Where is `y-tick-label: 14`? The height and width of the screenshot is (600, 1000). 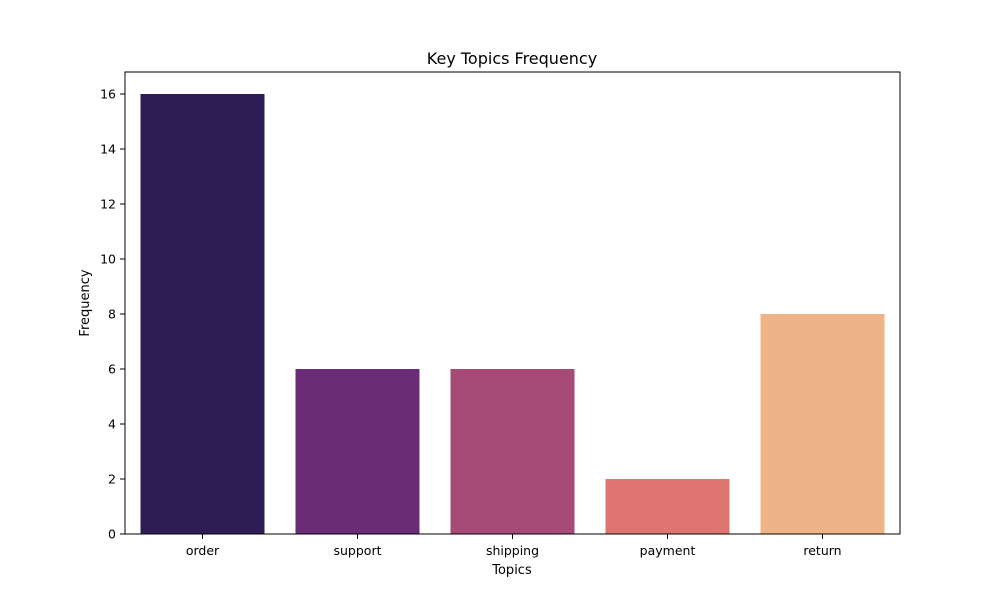
y-tick-label: 14 is located at coordinates (108, 149).